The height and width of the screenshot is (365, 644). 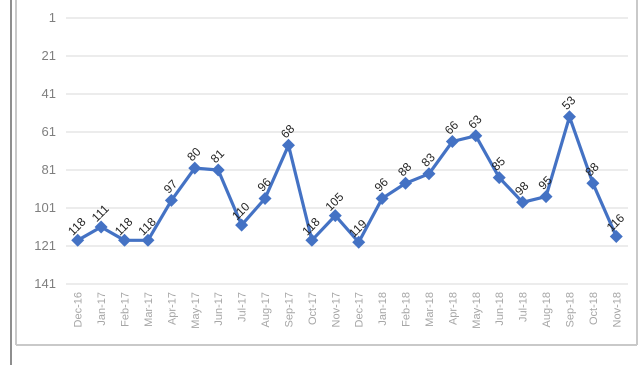 I want to click on x-tick-label: Jun-17, so click(x=219, y=309).